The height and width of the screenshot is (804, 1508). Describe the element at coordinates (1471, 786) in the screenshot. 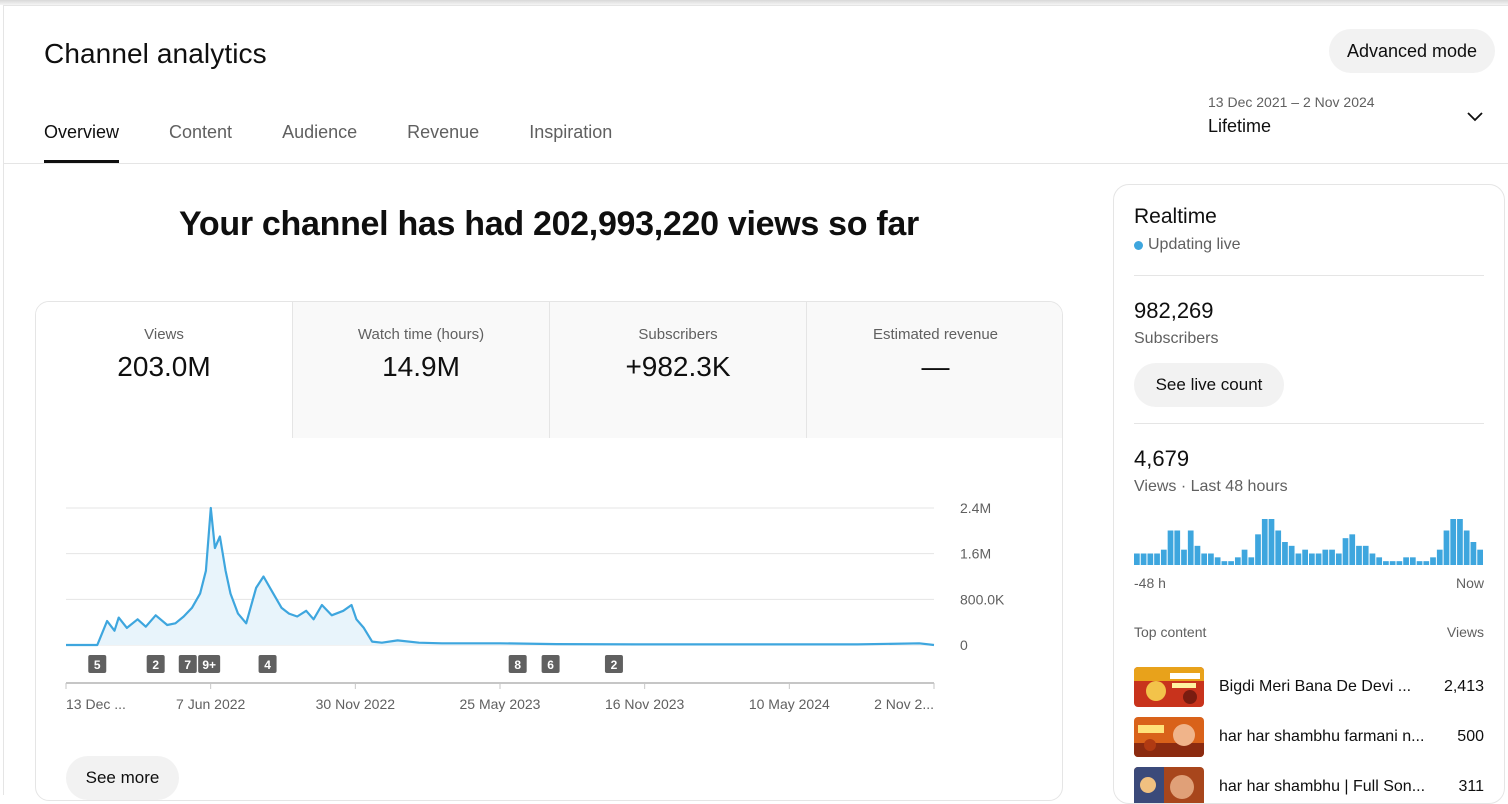

I see `top-content-views: 311` at that location.